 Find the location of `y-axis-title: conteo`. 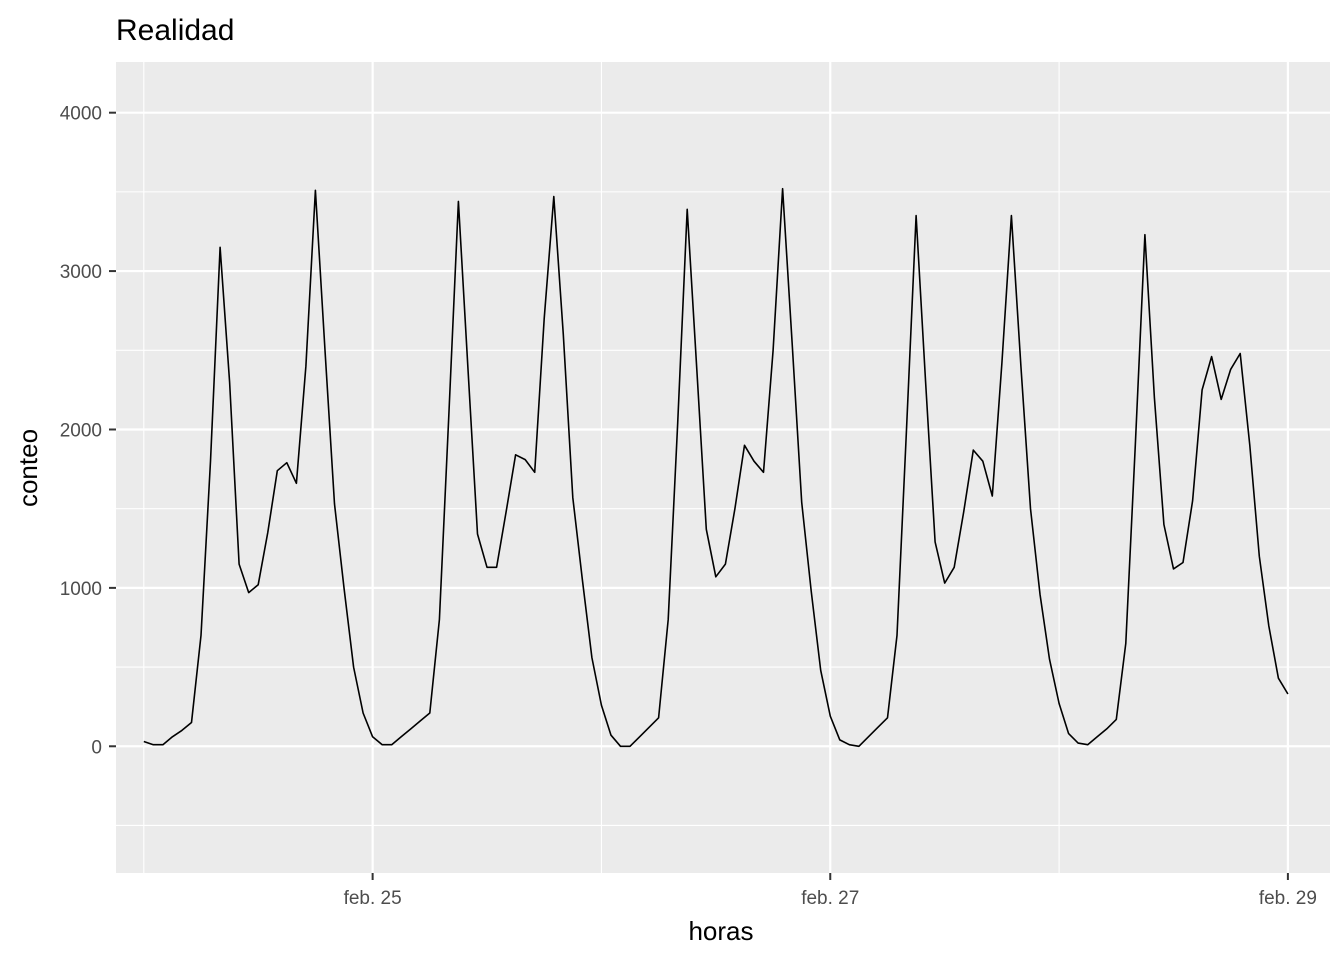

y-axis-title: conteo is located at coordinates (28, 468).